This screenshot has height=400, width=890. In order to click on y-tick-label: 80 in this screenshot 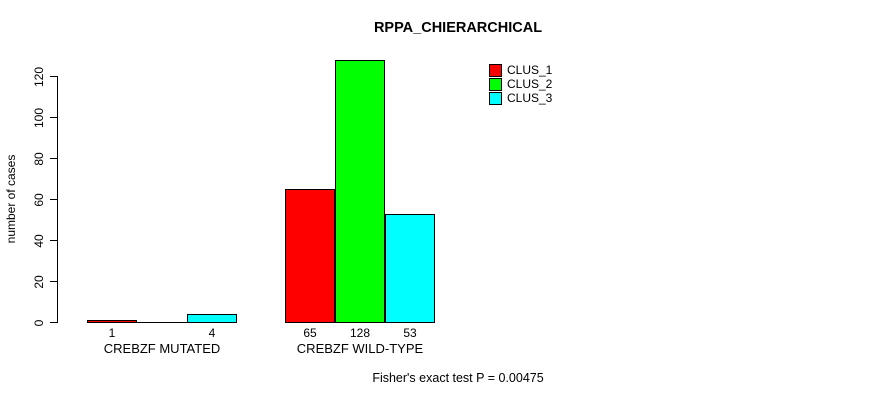, I will do `click(39, 158)`.